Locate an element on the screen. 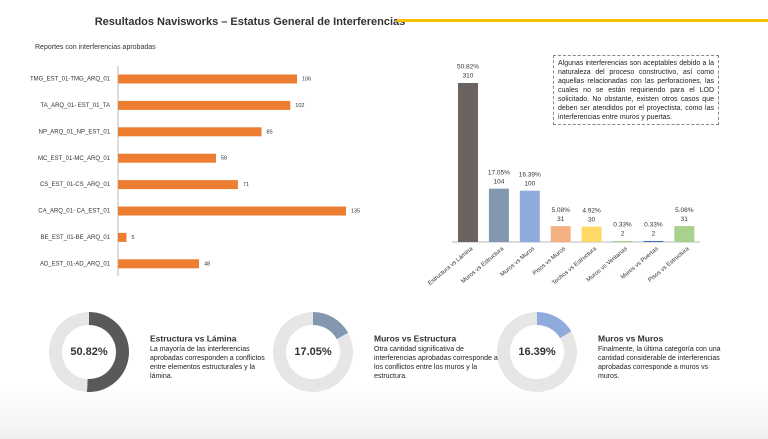 The width and height of the screenshot is (768, 439). value-label: 30 is located at coordinates (592, 219).